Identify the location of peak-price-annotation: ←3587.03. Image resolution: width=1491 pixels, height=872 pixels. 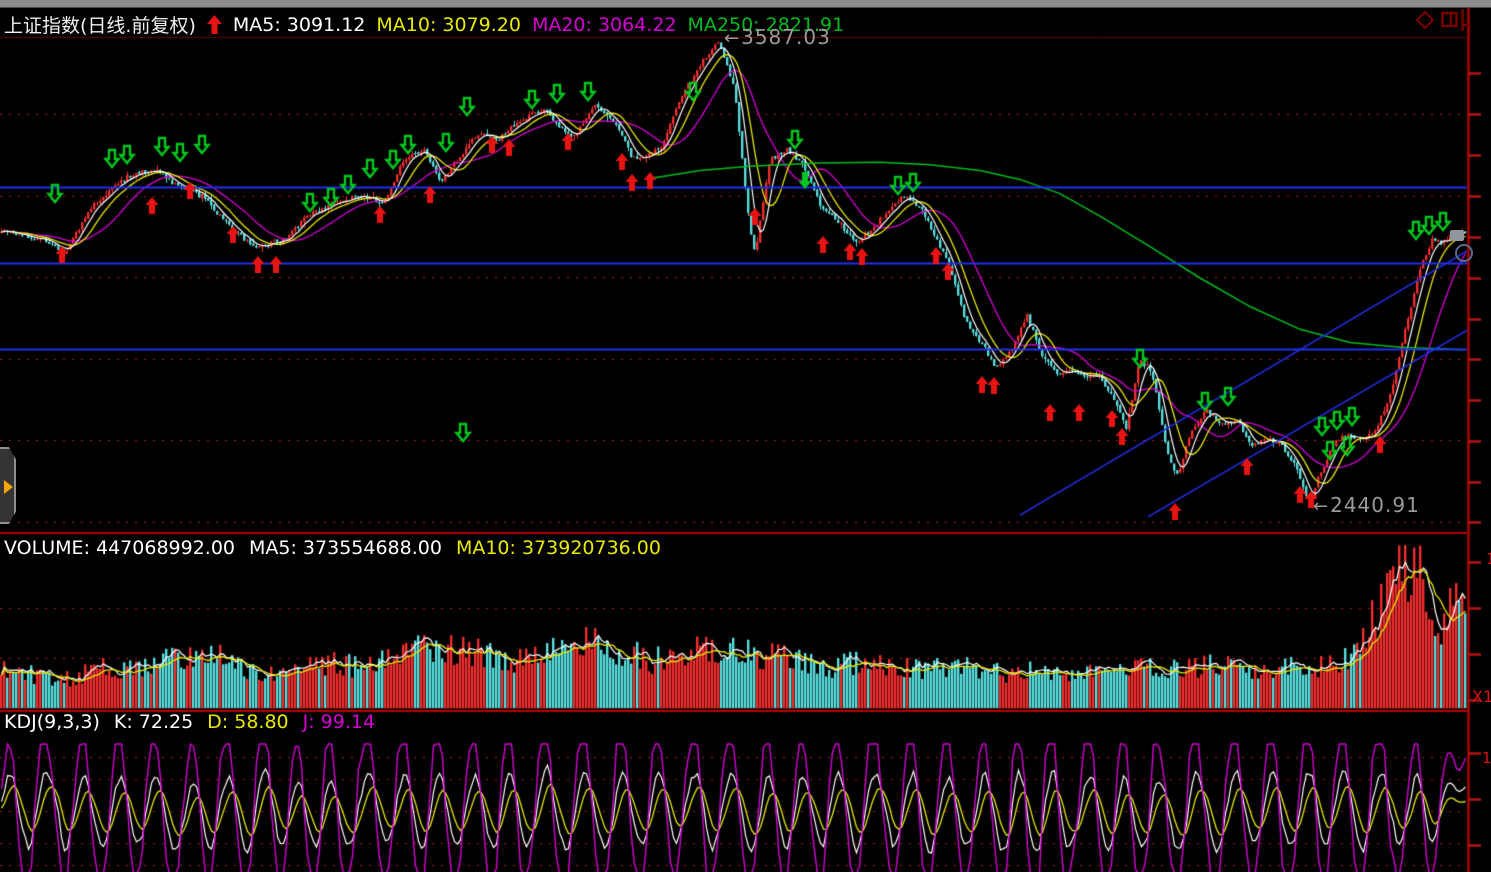
(777, 37).